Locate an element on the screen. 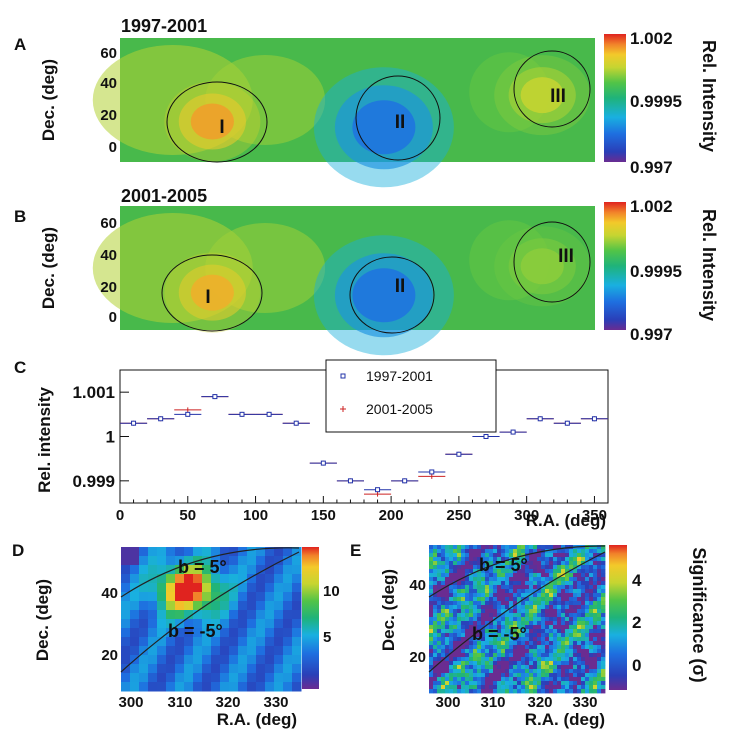 Image resolution: width=729 pixels, height=740 pixels. region-iii-outline is located at coordinates (552, 89).